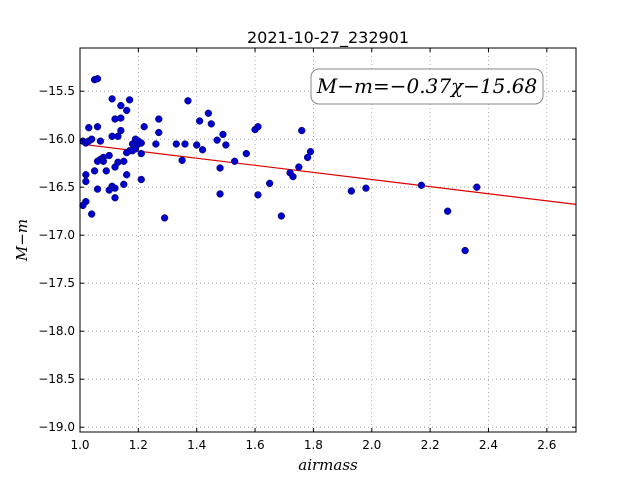 The height and width of the screenshot is (480, 640). I want to click on y-tick-label: −19.0, so click(56, 427).